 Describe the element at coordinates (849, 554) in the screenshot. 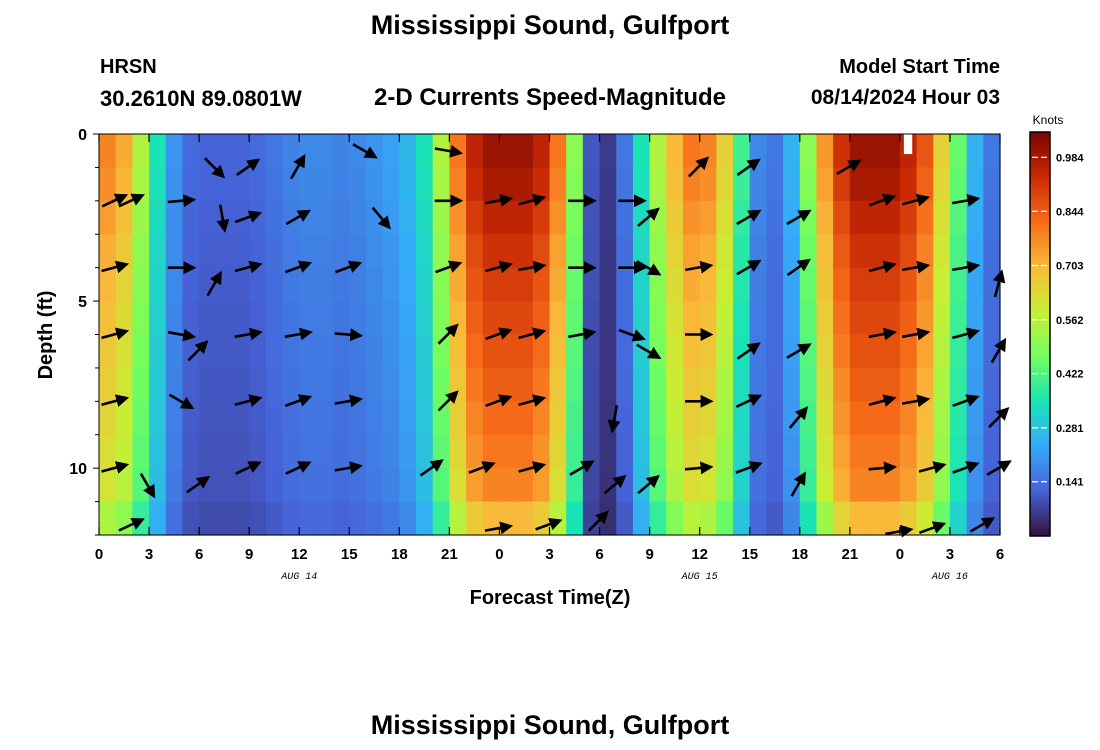

I see `x-tick-label: 21` at that location.